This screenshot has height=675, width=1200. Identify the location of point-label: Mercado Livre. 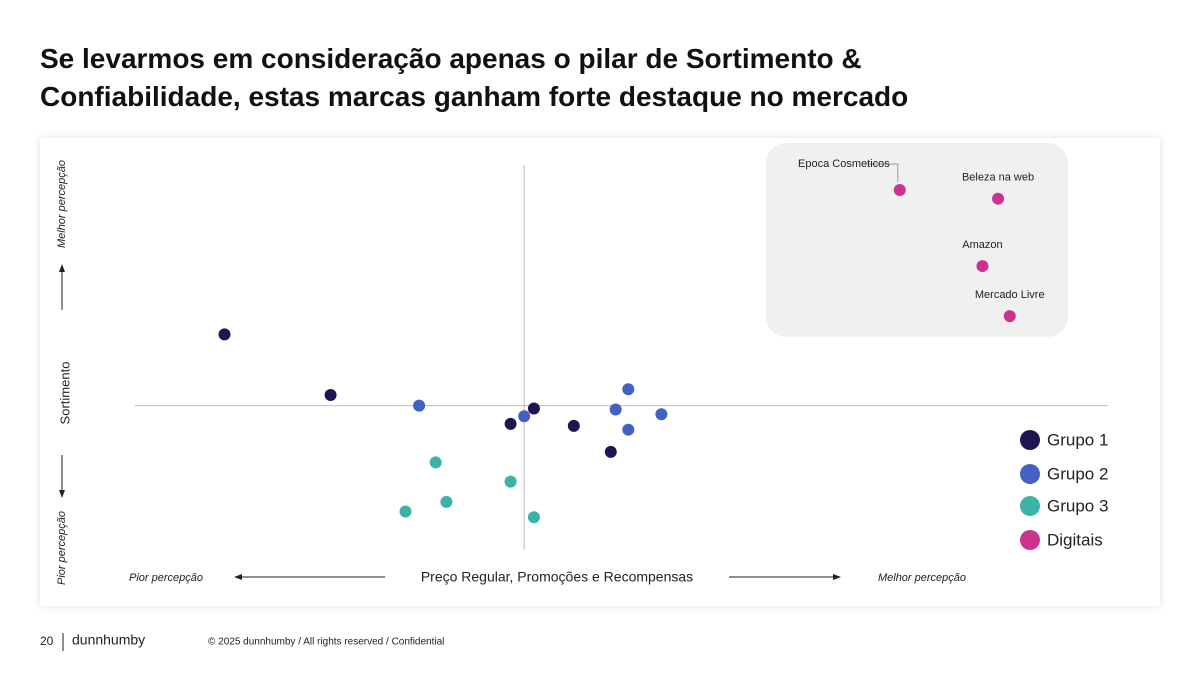
(1010, 295).